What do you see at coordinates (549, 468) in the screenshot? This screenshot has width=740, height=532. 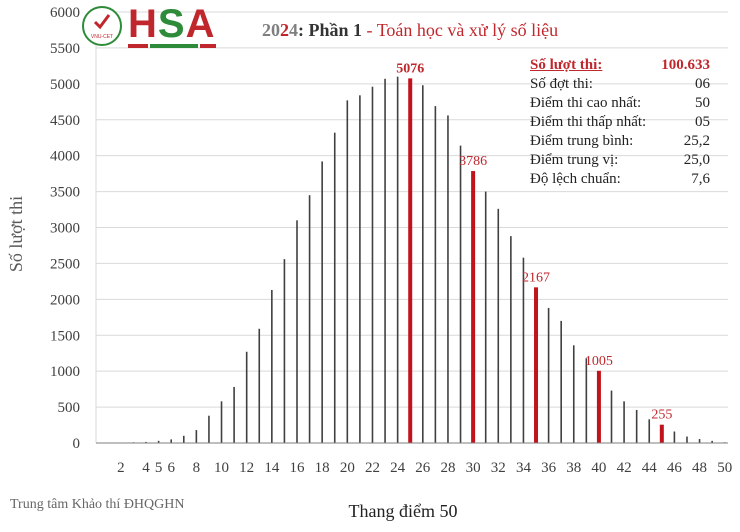 I see `x-tick-label: 36` at bounding box center [549, 468].